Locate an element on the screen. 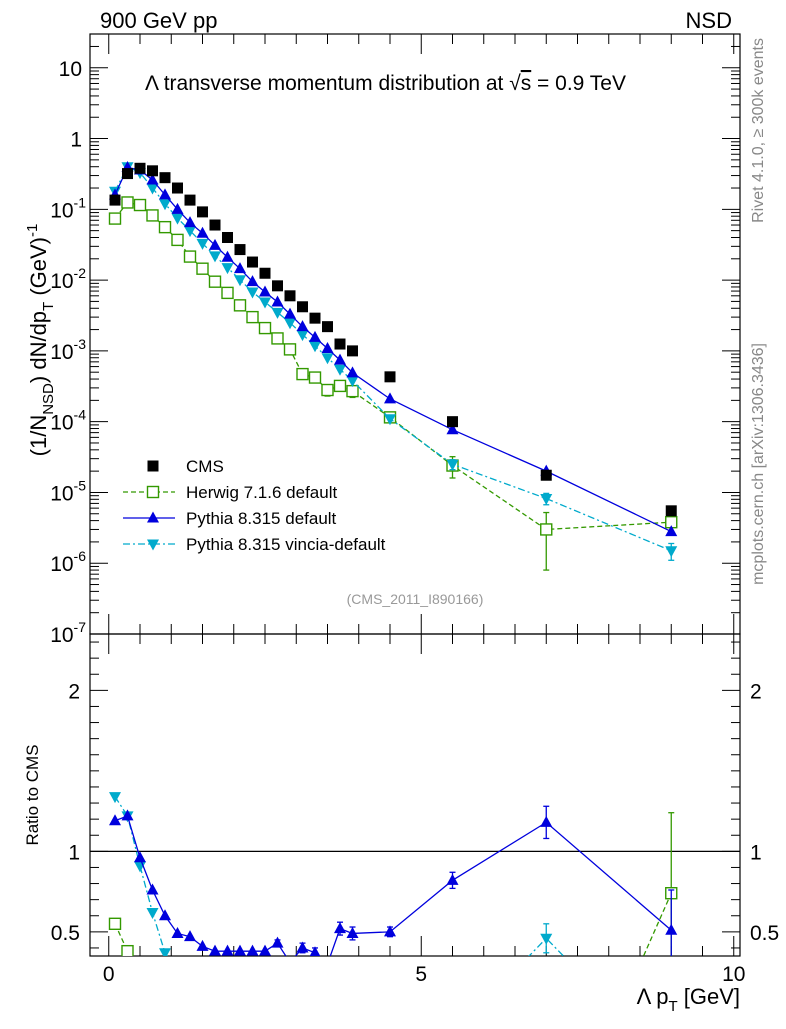 The height and width of the screenshot is (1029, 786). ratio-line-pythia is located at coordinates (393, 885).